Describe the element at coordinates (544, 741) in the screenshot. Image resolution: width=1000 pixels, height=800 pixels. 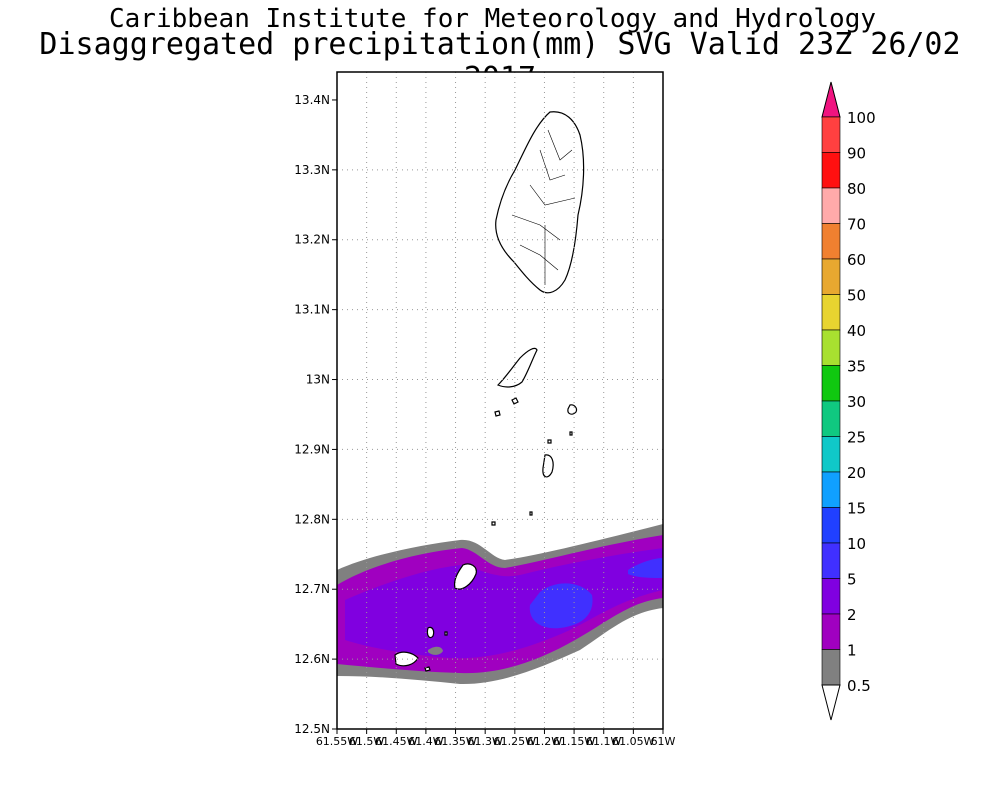
I see `lon-tick-label: 61.2W` at that location.